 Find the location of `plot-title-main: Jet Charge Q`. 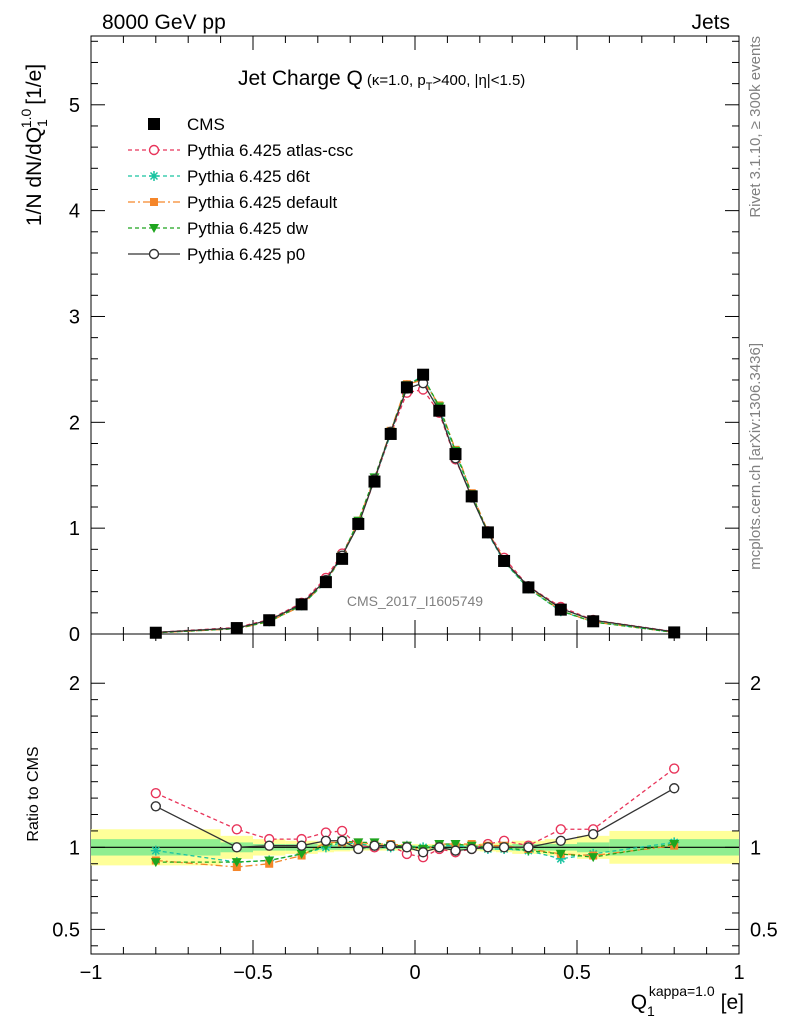

plot-title-main: Jet Charge Q is located at coordinates (300, 78).